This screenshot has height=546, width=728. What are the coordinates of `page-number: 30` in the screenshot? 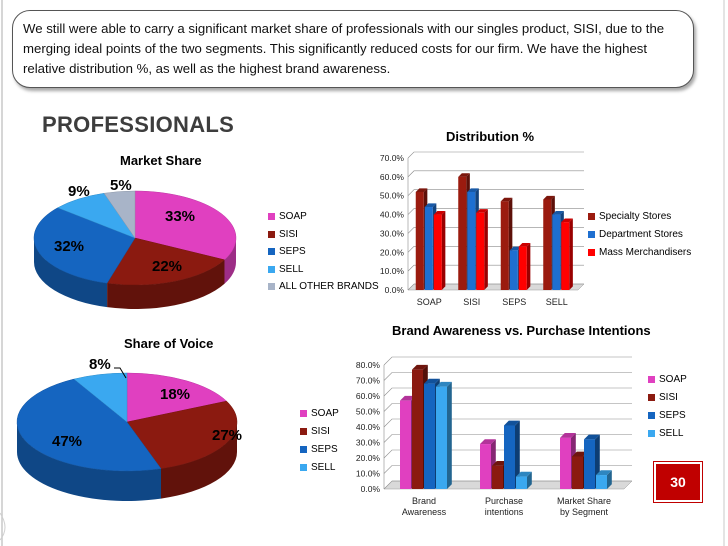 It's located at (678, 482).